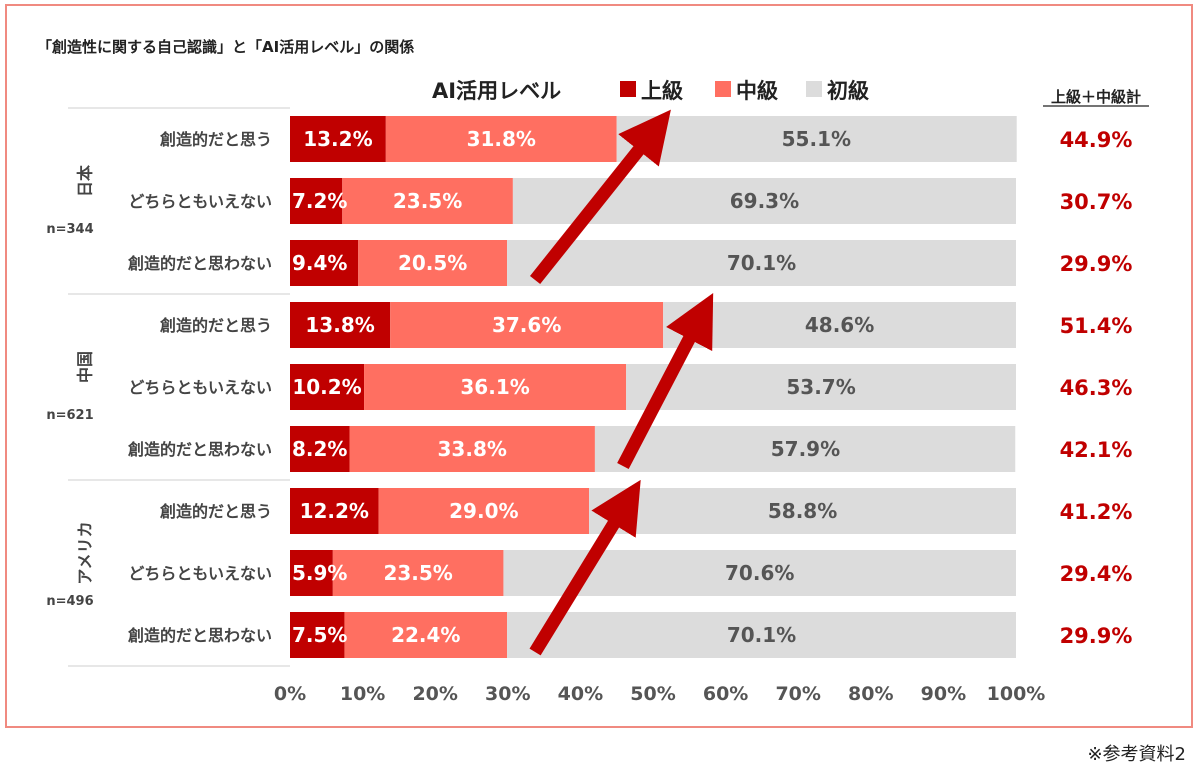 This screenshot has height=778, width=1200. Describe the element at coordinates (507, 694) in the screenshot. I see `x-tick-label: 30%` at that location.